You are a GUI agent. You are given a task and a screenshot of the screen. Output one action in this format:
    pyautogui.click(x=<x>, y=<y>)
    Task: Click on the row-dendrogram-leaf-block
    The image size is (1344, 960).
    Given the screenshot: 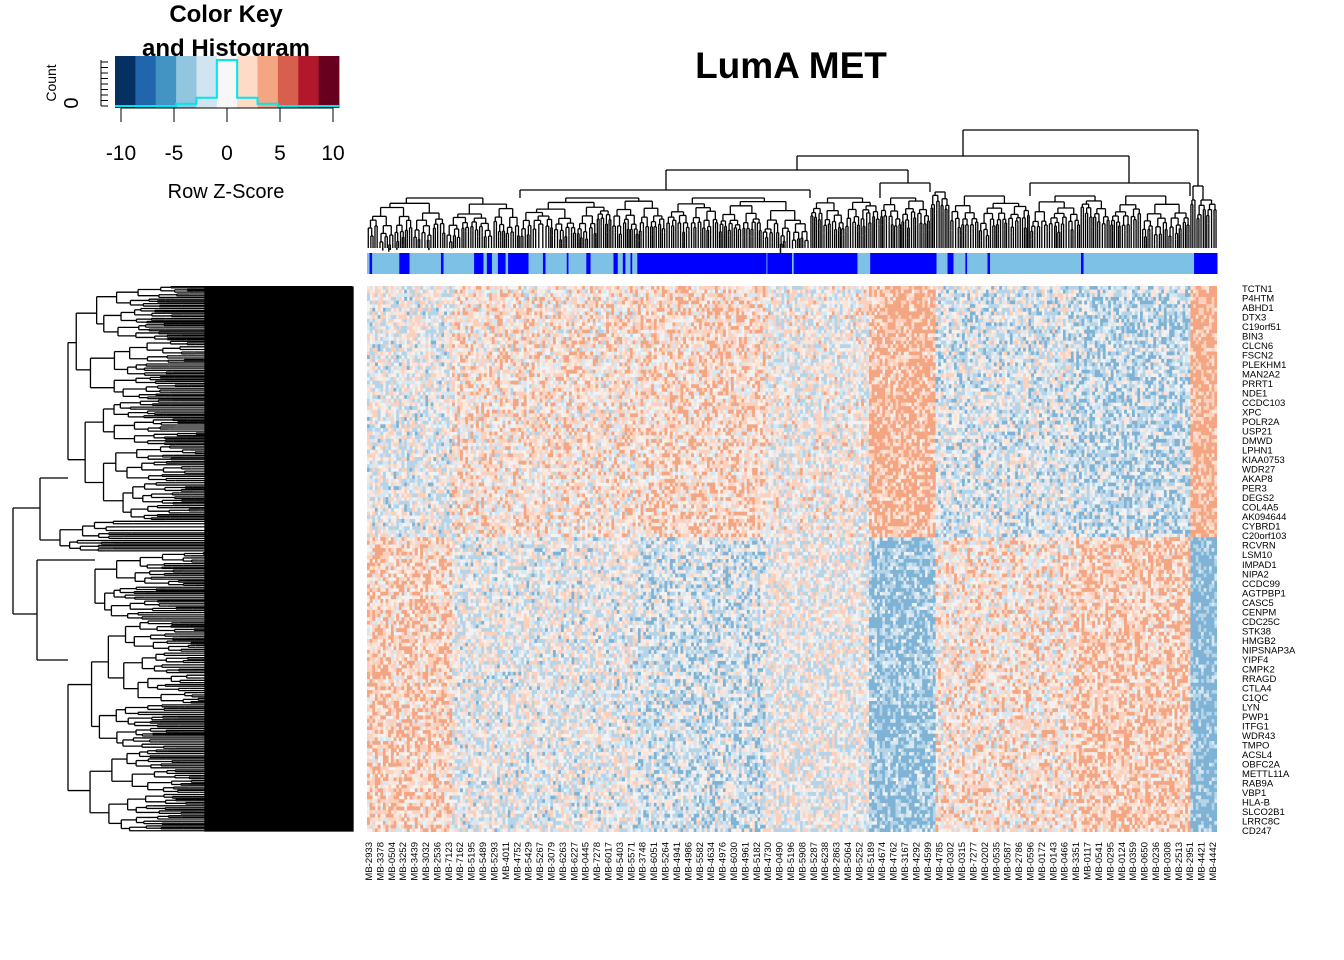 What is the action you would take?
    pyautogui.click(x=279, y=559)
    